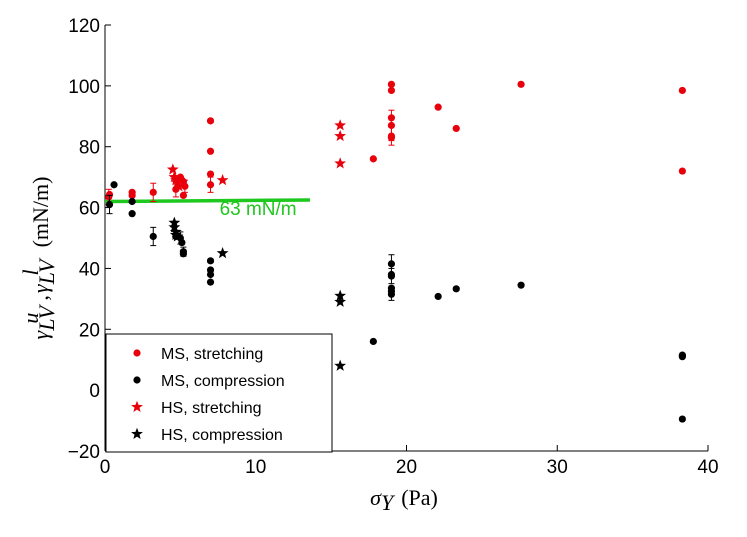 The width and height of the screenshot is (747, 537). Describe the element at coordinates (30, 318) in the screenshot. I see `y-axis-sup-1: u` at that location.